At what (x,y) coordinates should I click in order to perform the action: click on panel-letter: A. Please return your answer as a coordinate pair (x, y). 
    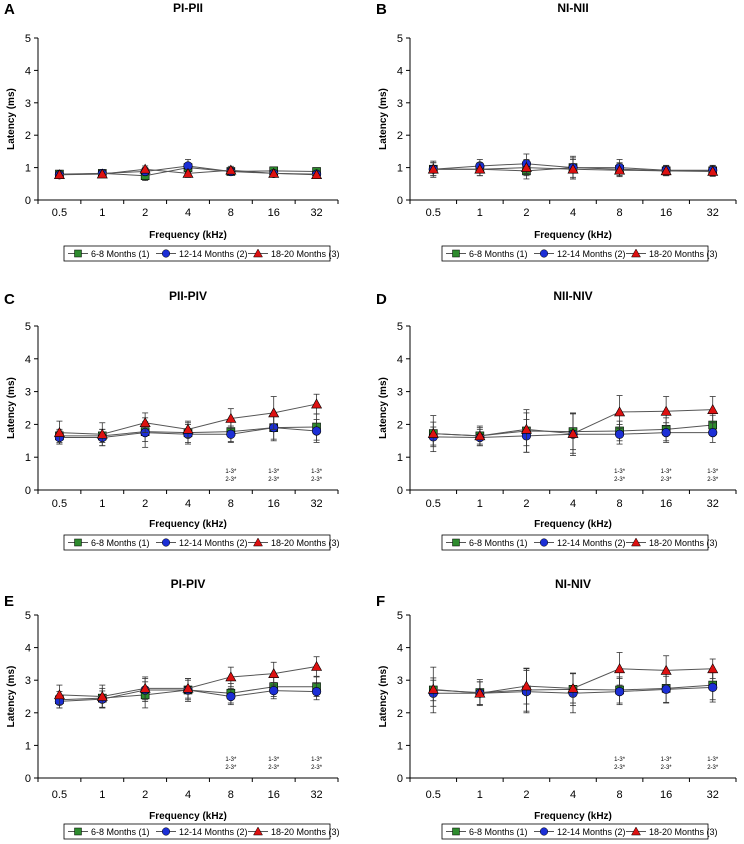
    Looking at the image, I should click on (9, 9).